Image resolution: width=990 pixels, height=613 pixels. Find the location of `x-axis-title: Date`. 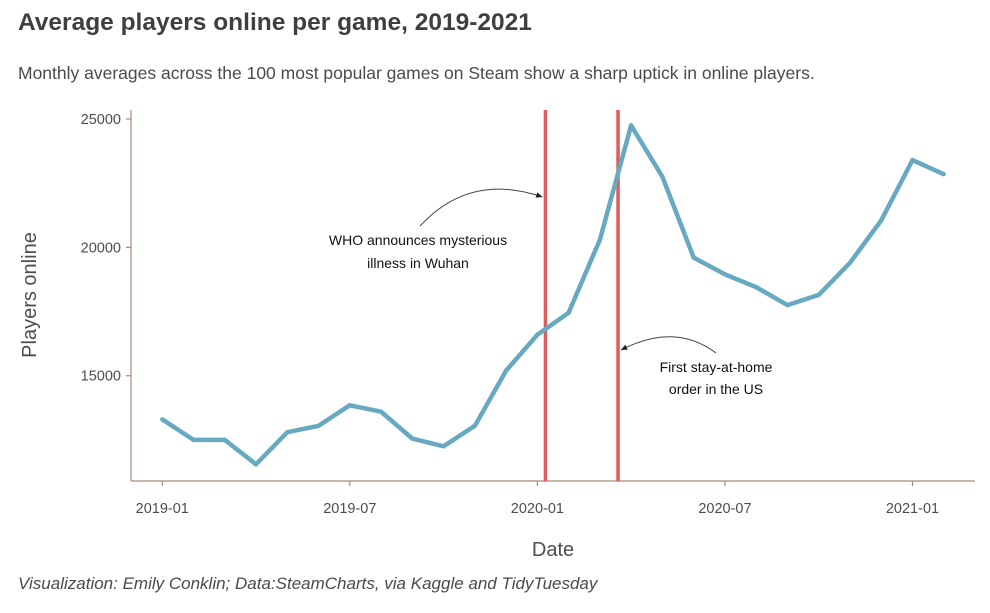

x-axis-title: Date is located at coordinates (553, 550).